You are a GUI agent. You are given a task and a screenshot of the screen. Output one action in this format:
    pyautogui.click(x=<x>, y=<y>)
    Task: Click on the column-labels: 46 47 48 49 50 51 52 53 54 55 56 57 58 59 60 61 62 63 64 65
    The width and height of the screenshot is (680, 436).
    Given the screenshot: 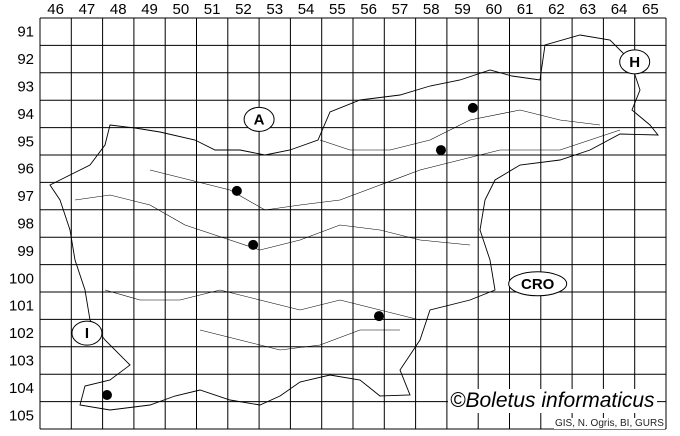 What is the action you would take?
    pyautogui.click(x=352, y=9)
    